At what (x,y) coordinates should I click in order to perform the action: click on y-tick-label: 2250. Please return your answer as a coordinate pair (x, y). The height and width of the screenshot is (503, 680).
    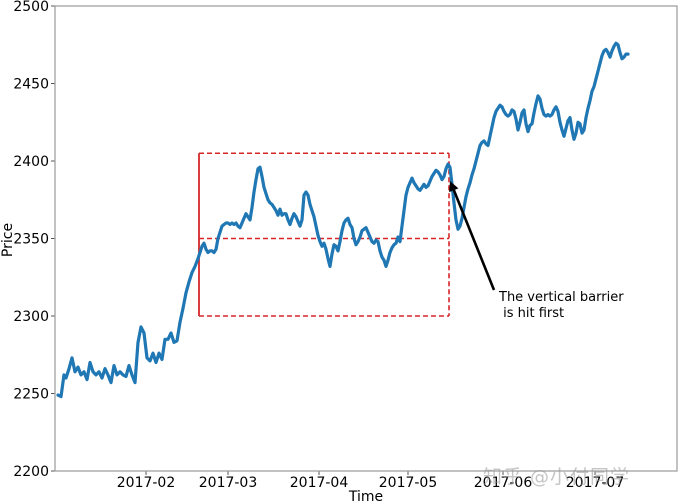
    Looking at the image, I should click on (31, 395).